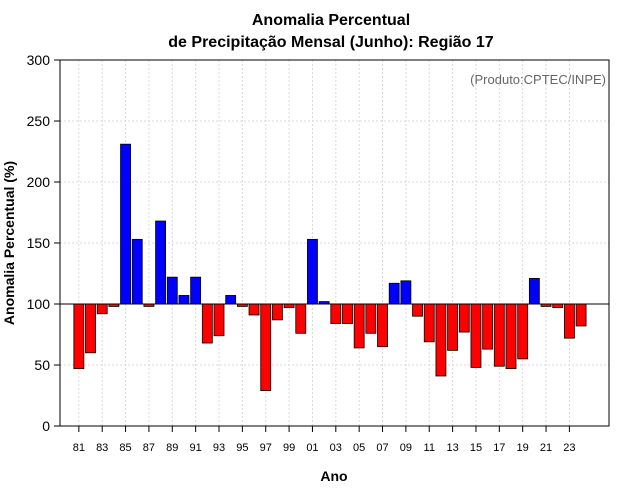 The image size is (640, 500). I want to click on bar-1981, so click(79, 336).